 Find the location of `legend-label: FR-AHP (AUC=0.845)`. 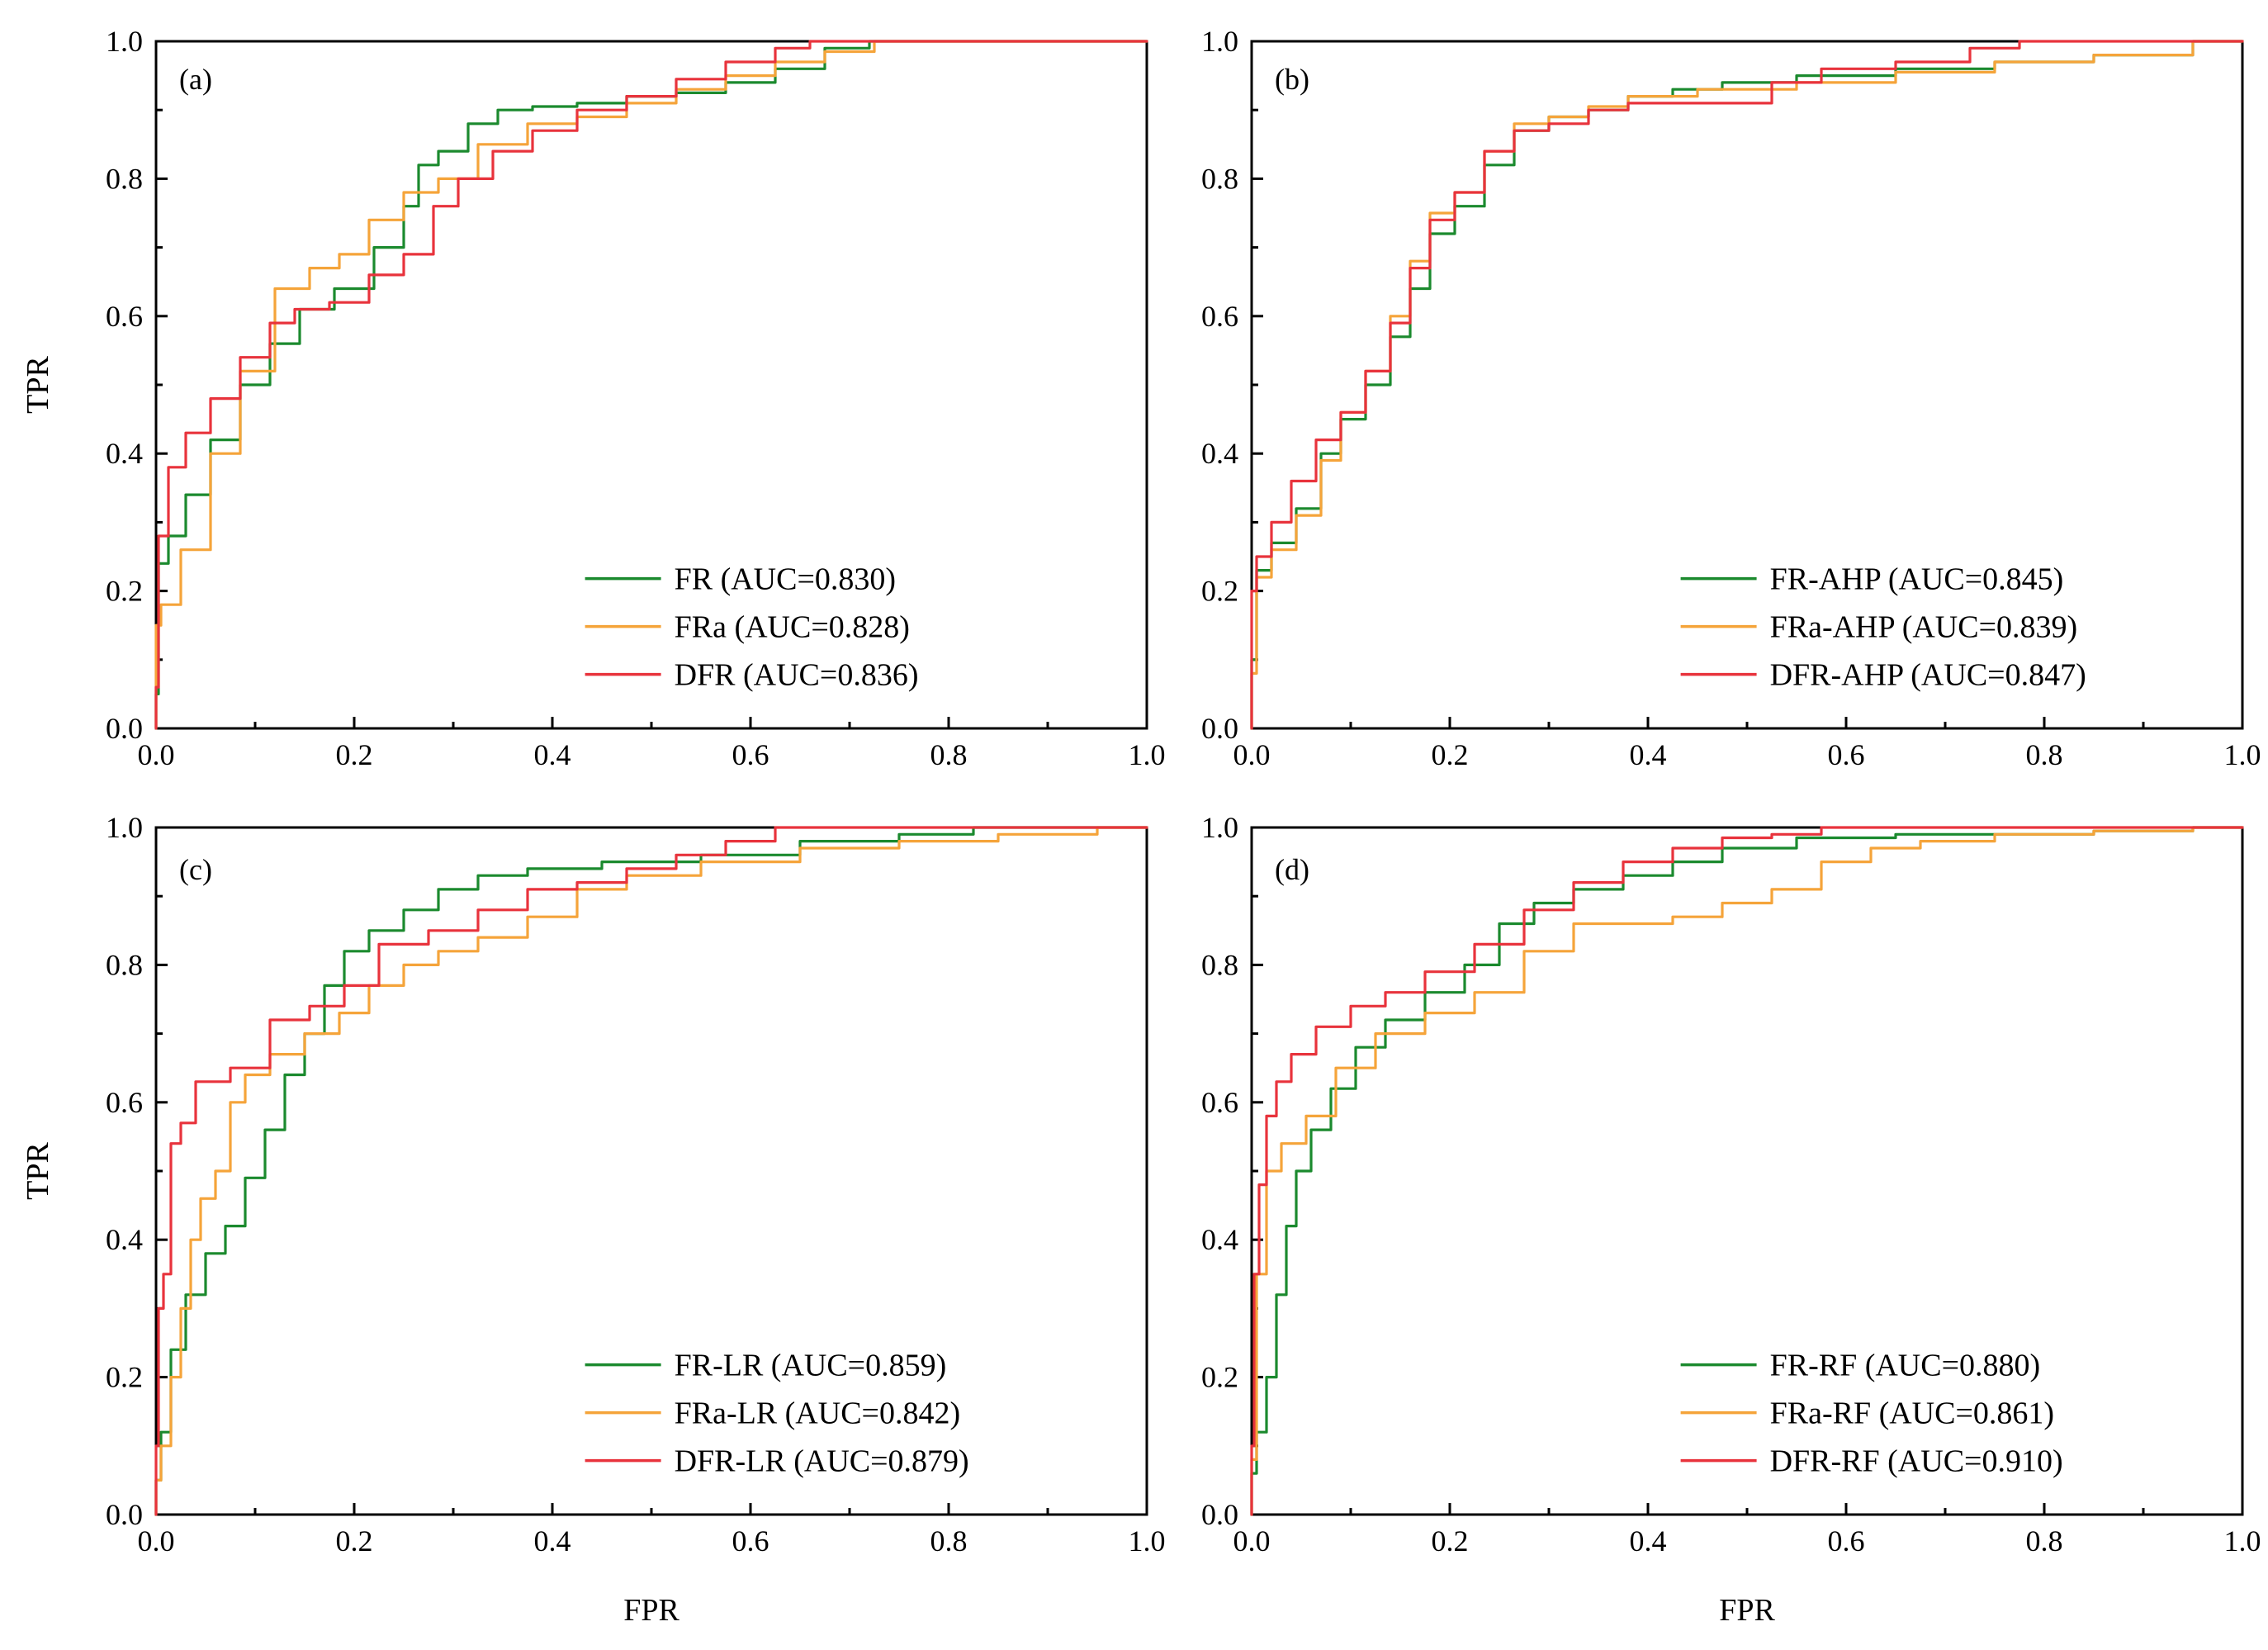

legend-label: FR-AHP (AUC=0.845) is located at coordinates (1917, 579).